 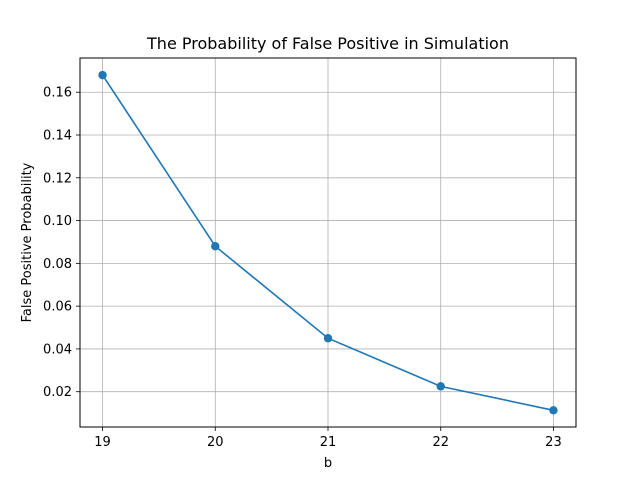 What do you see at coordinates (57, 93) in the screenshot?
I see `y-tick-label: 0.16` at bounding box center [57, 93].